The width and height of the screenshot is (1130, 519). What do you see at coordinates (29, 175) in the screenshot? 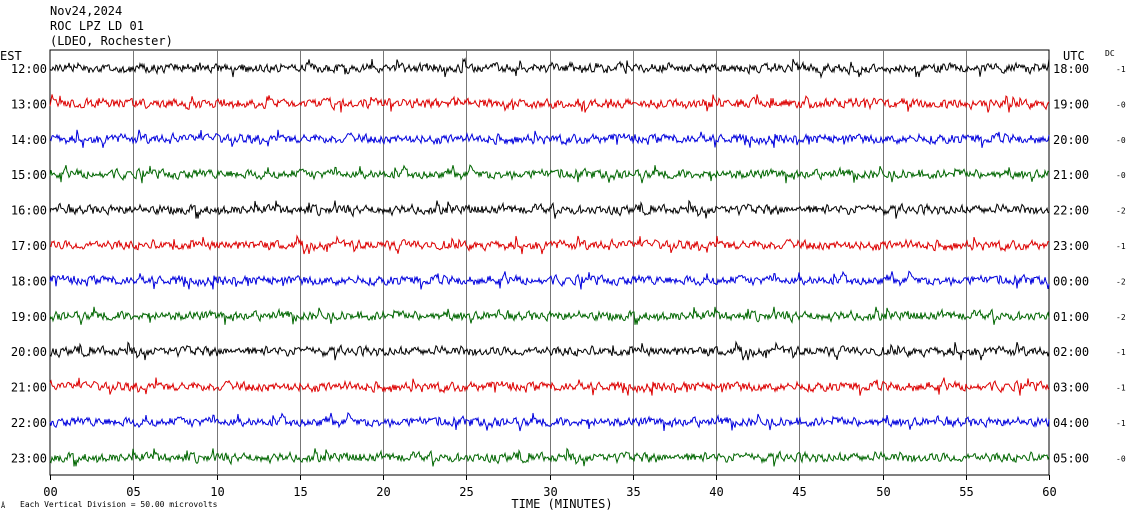
I see `est-tick-label: 15:00` at bounding box center [29, 175].